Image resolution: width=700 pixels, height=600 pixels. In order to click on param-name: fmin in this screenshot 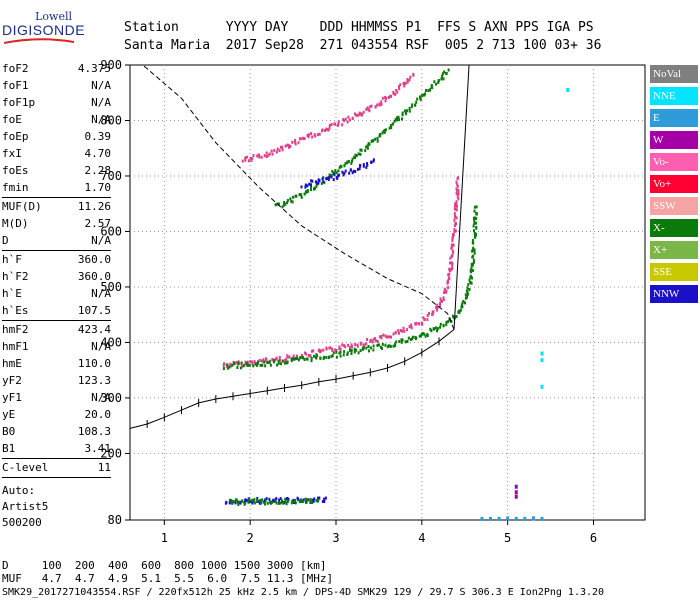, I will do `click(15, 187)`.